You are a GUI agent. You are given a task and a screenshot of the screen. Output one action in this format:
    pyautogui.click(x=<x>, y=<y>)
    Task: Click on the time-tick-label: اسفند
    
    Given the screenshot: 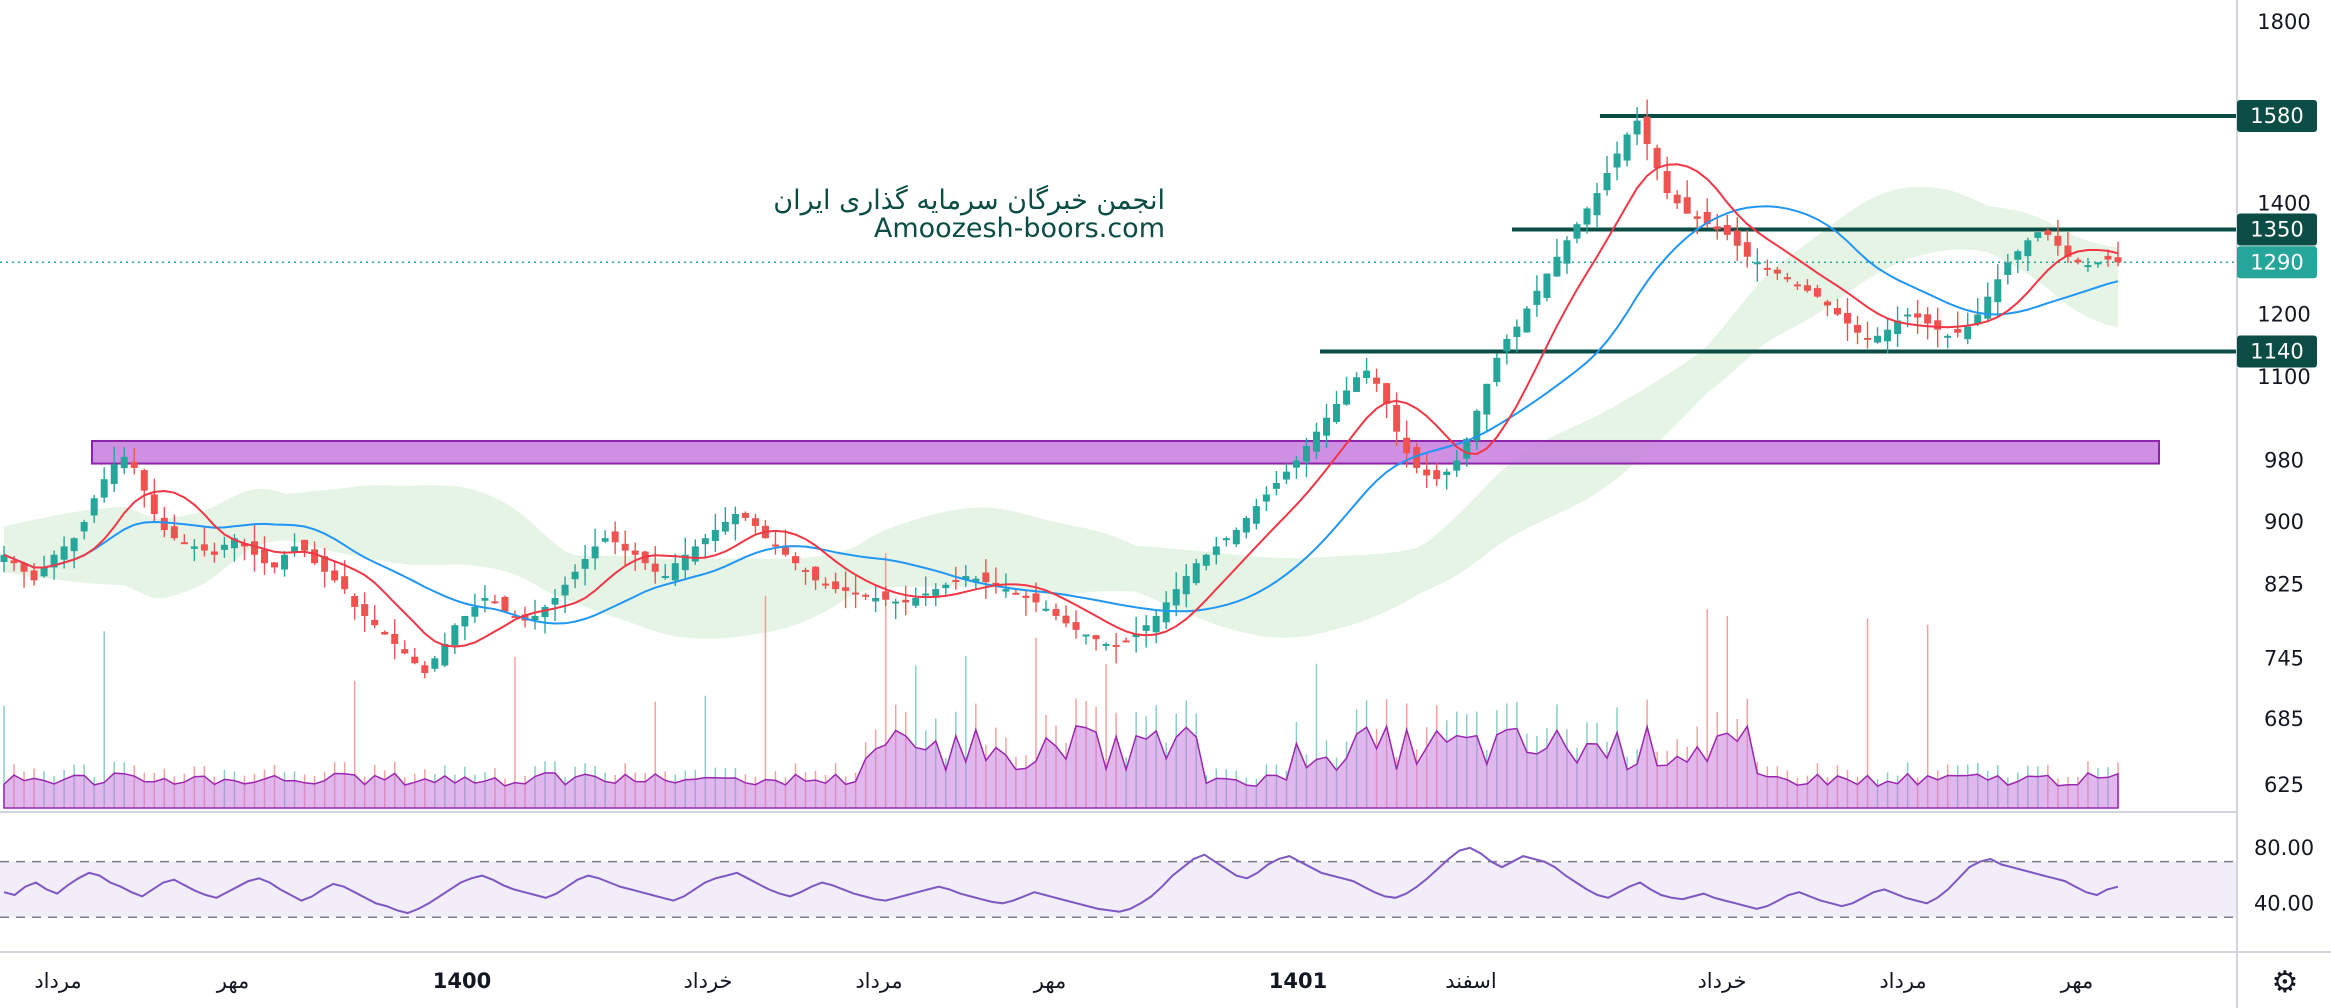 What is the action you would take?
    pyautogui.click(x=1470, y=981)
    